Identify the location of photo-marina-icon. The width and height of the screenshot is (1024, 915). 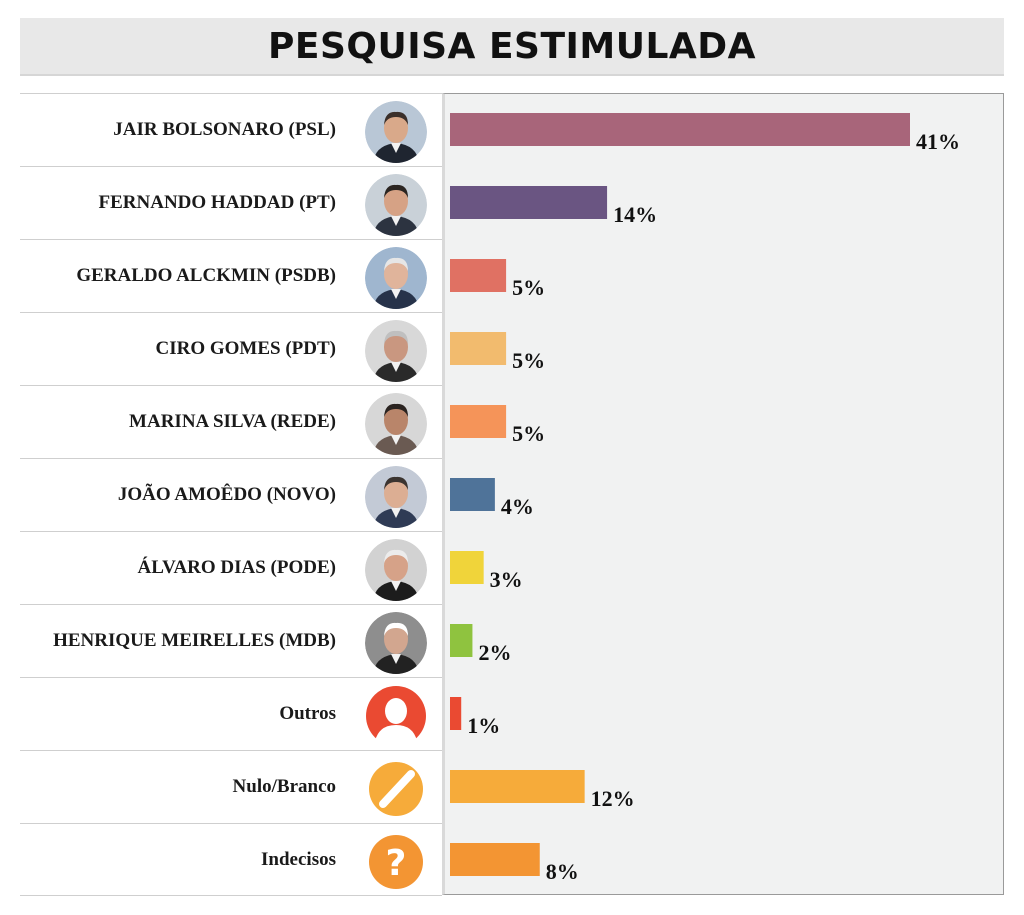
(396, 424).